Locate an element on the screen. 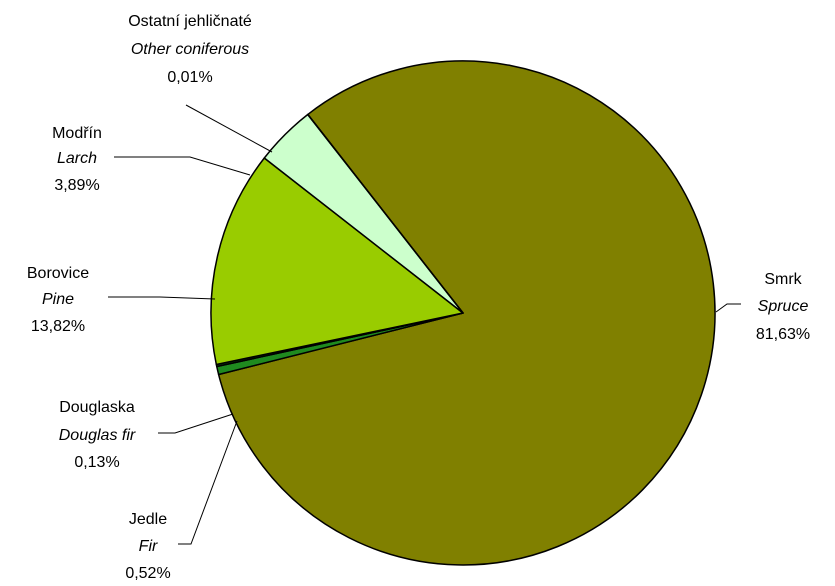 The image size is (835, 586). leader-line-douglas is located at coordinates (196, 423).